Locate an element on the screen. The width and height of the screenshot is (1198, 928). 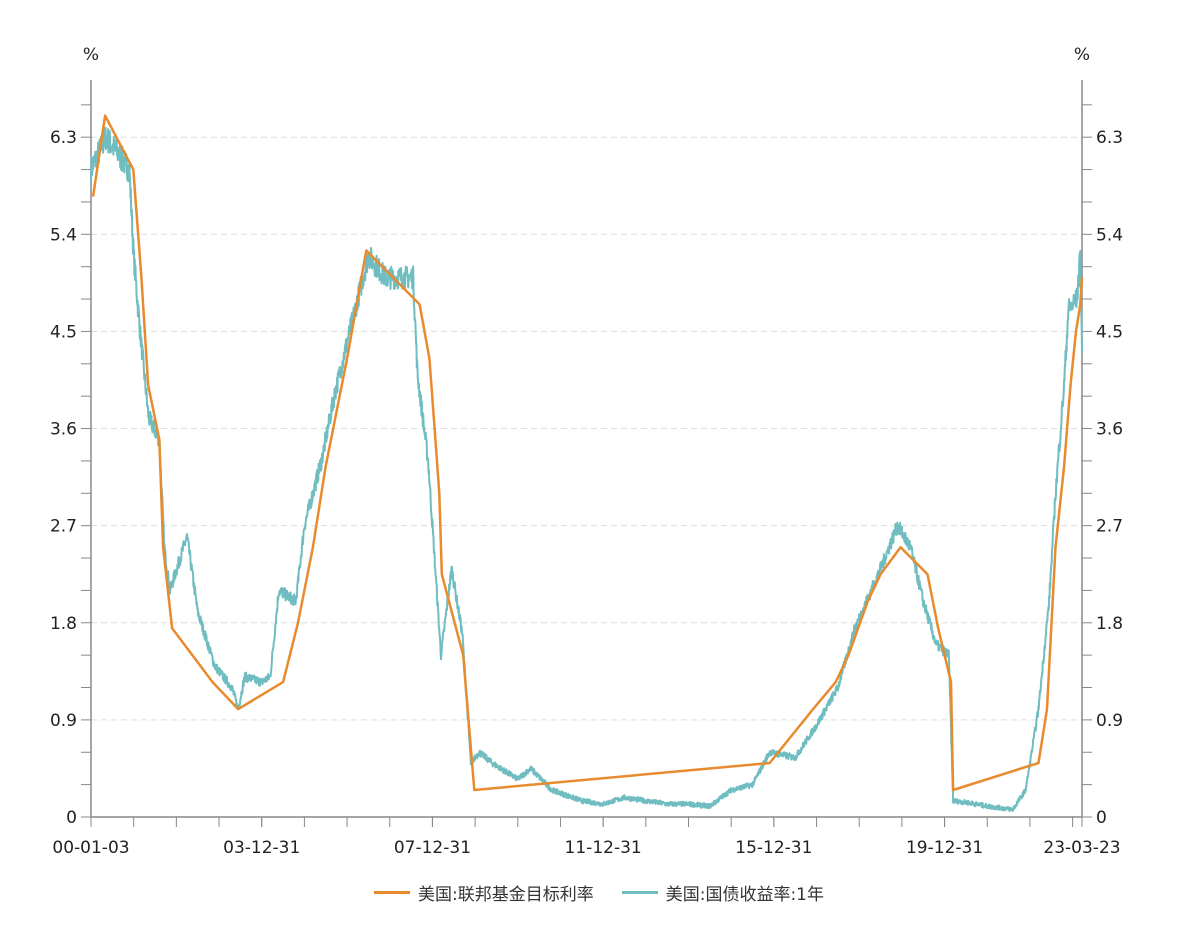
legend-label: 美国:国债收益率:1年 is located at coordinates (744, 895).